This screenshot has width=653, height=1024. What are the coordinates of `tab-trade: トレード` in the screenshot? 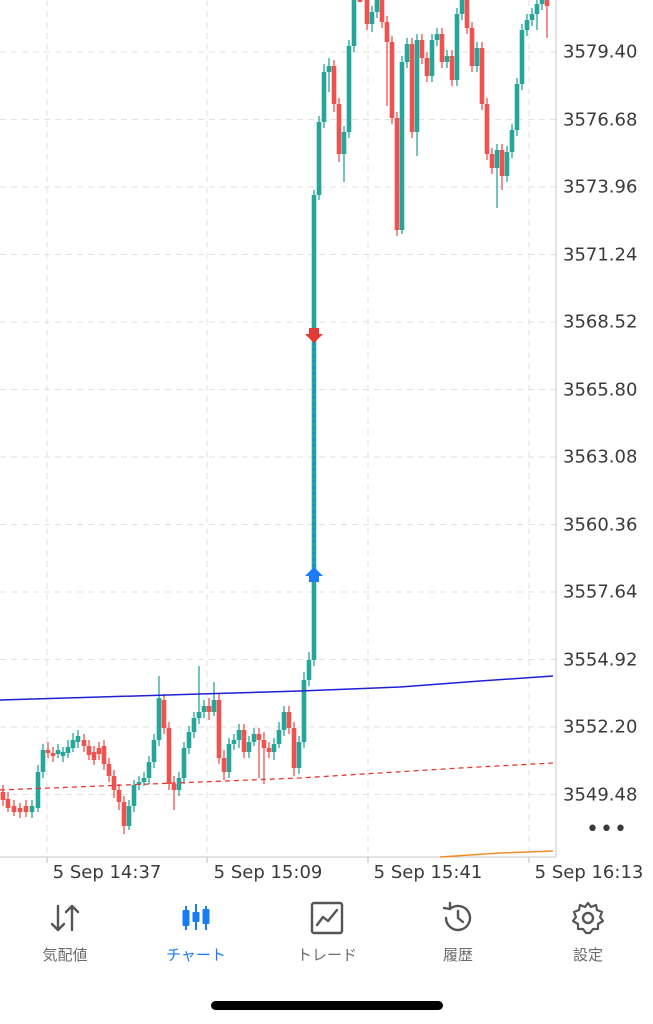 It's located at (327, 935).